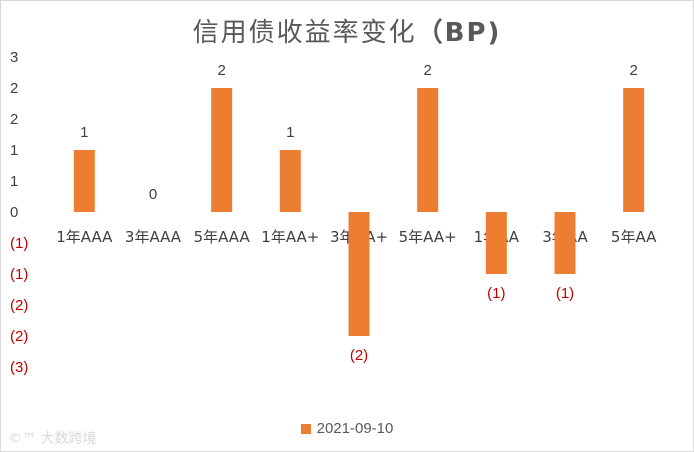 The image size is (694, 452). Describe the element at coordinates (428, 237) in the screenshot. I see `x-category-label: 5年AA+` at that location.